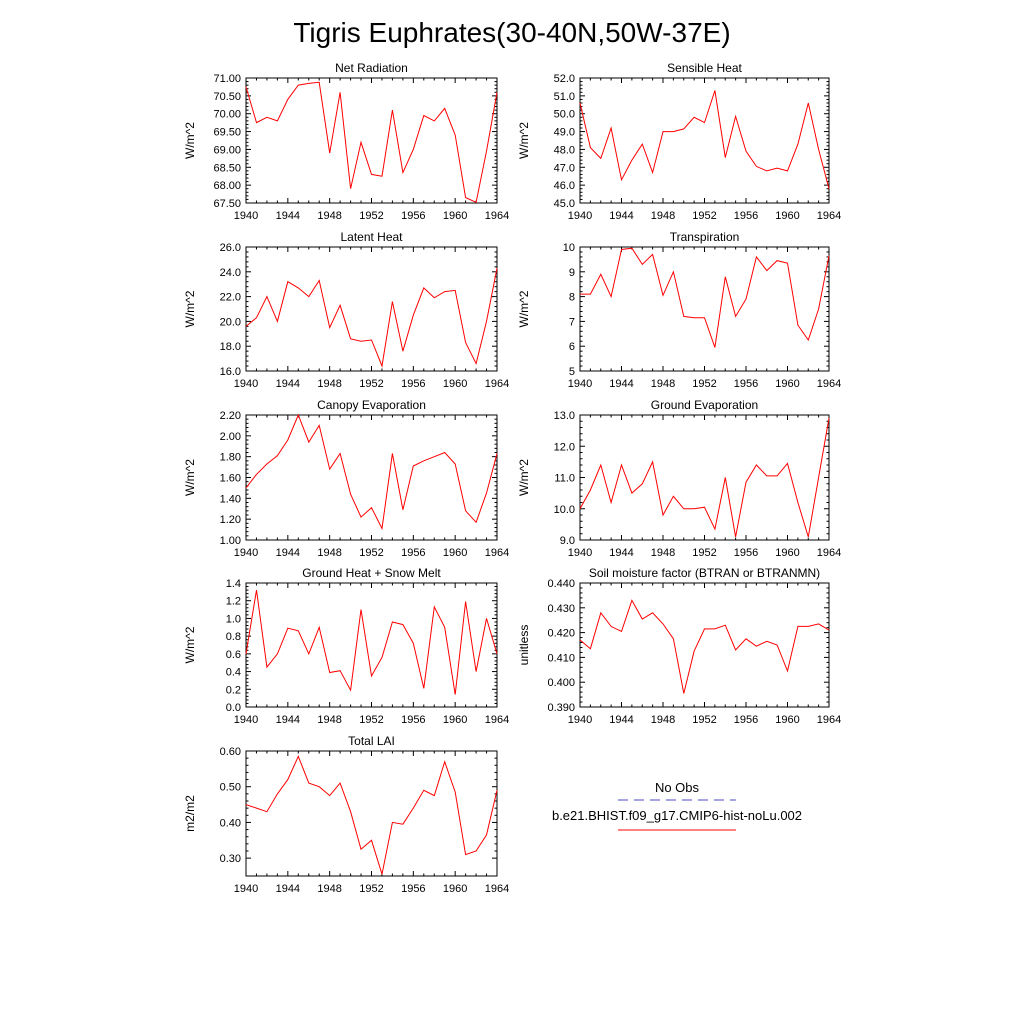  I want to click on y-tick-label: 0.40, so click(230, 823).